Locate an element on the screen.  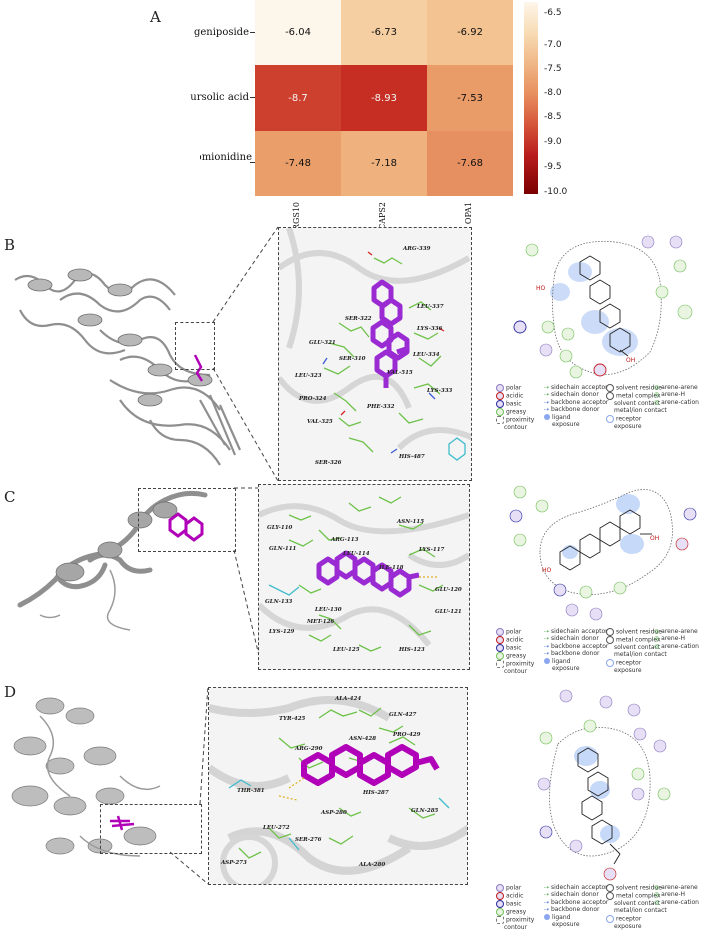
residue-label: THR-381 is located at coordinates (251, 791).